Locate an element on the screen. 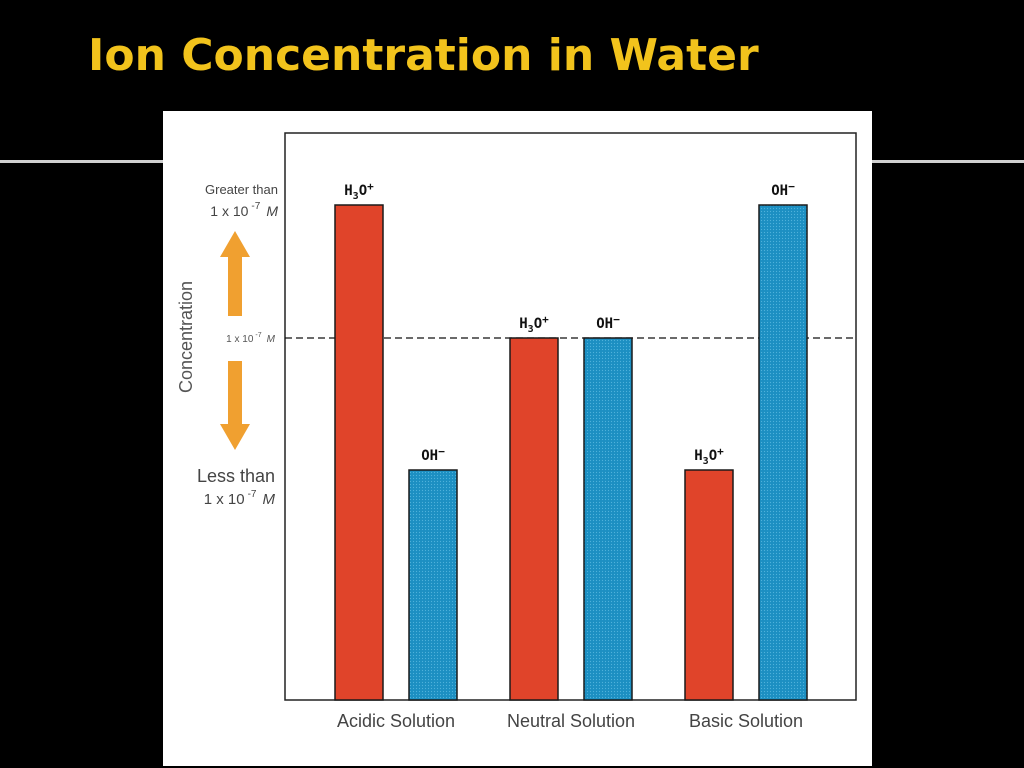  slide-title: Ion Concentration in Water is located at coordinates (423, 55).